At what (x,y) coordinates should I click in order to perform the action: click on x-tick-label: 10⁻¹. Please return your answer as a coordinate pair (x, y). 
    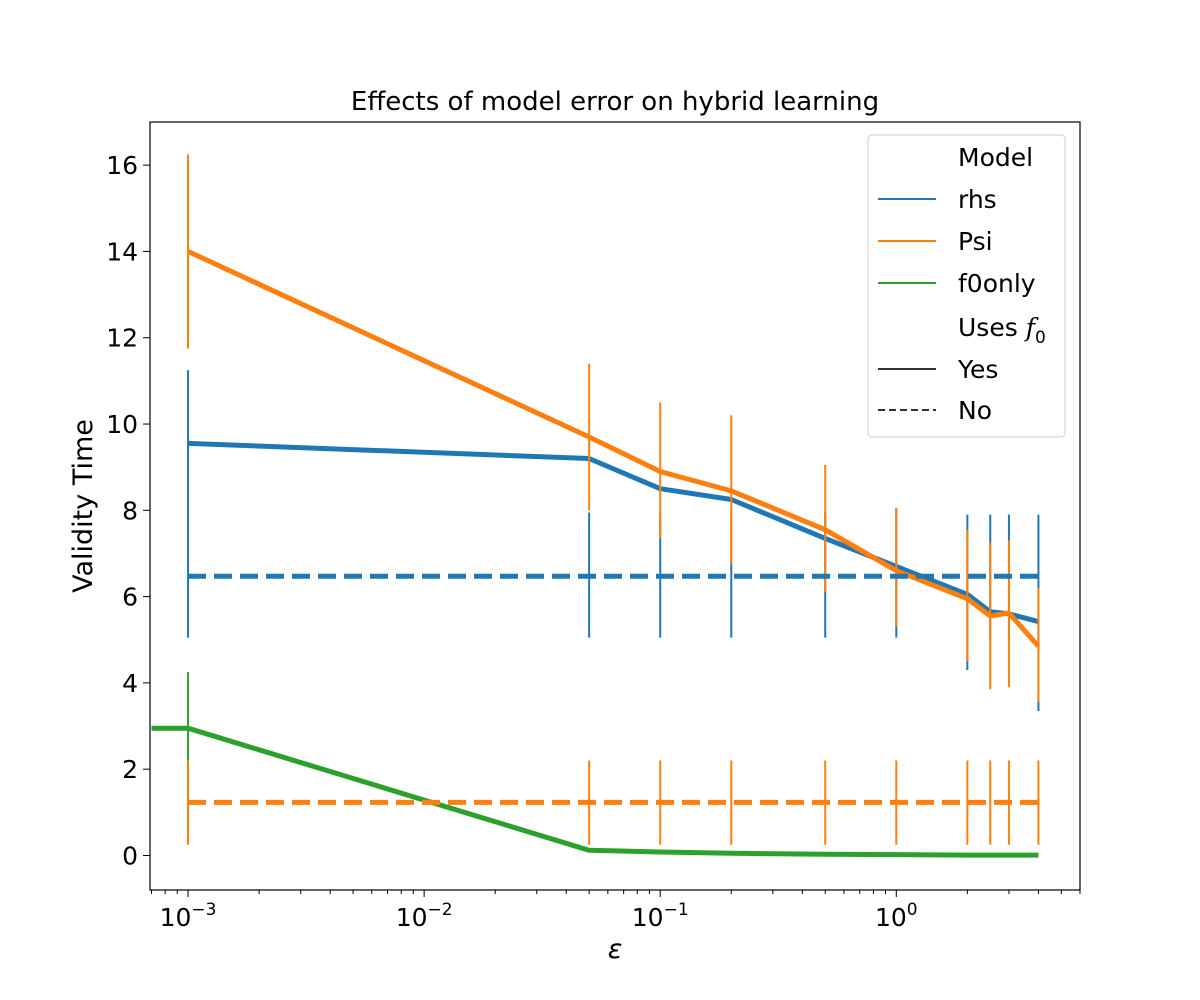
    Looking at the image, I should click on (660, 916).